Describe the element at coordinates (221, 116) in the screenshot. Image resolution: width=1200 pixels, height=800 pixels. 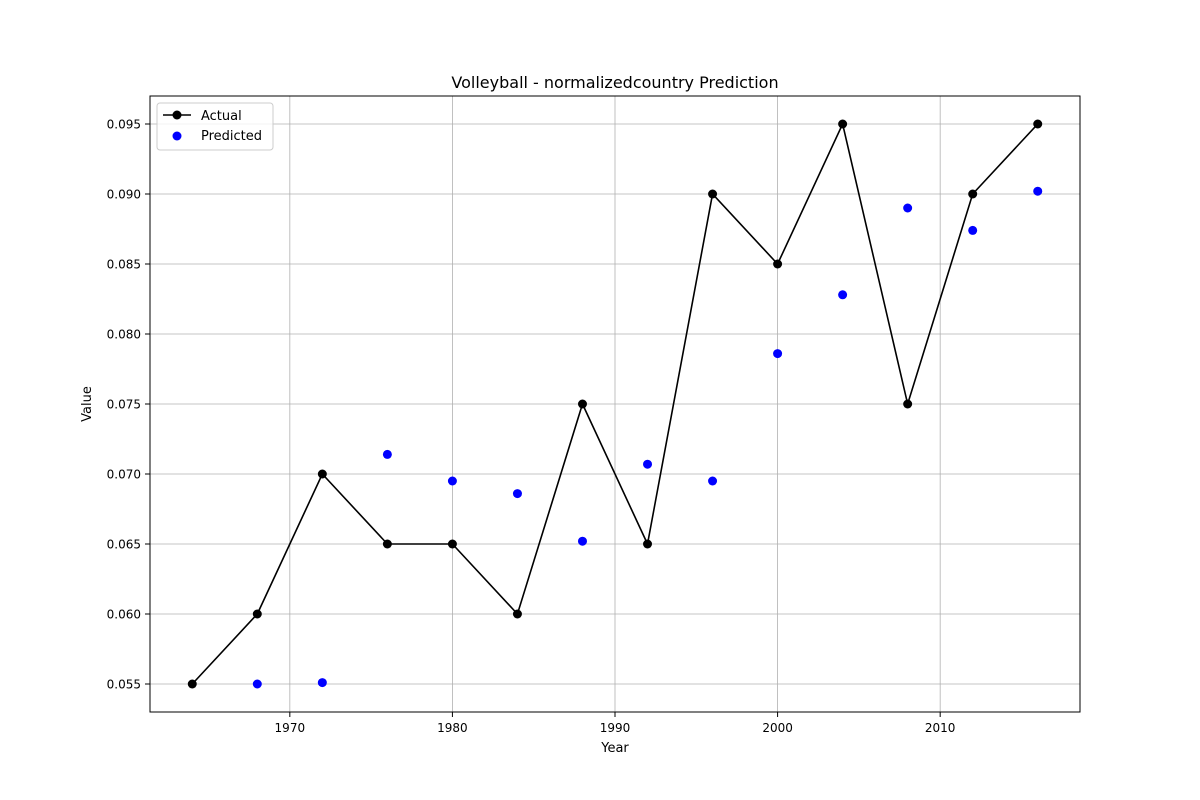
I see `legend-actual-label: Actual` at that location.